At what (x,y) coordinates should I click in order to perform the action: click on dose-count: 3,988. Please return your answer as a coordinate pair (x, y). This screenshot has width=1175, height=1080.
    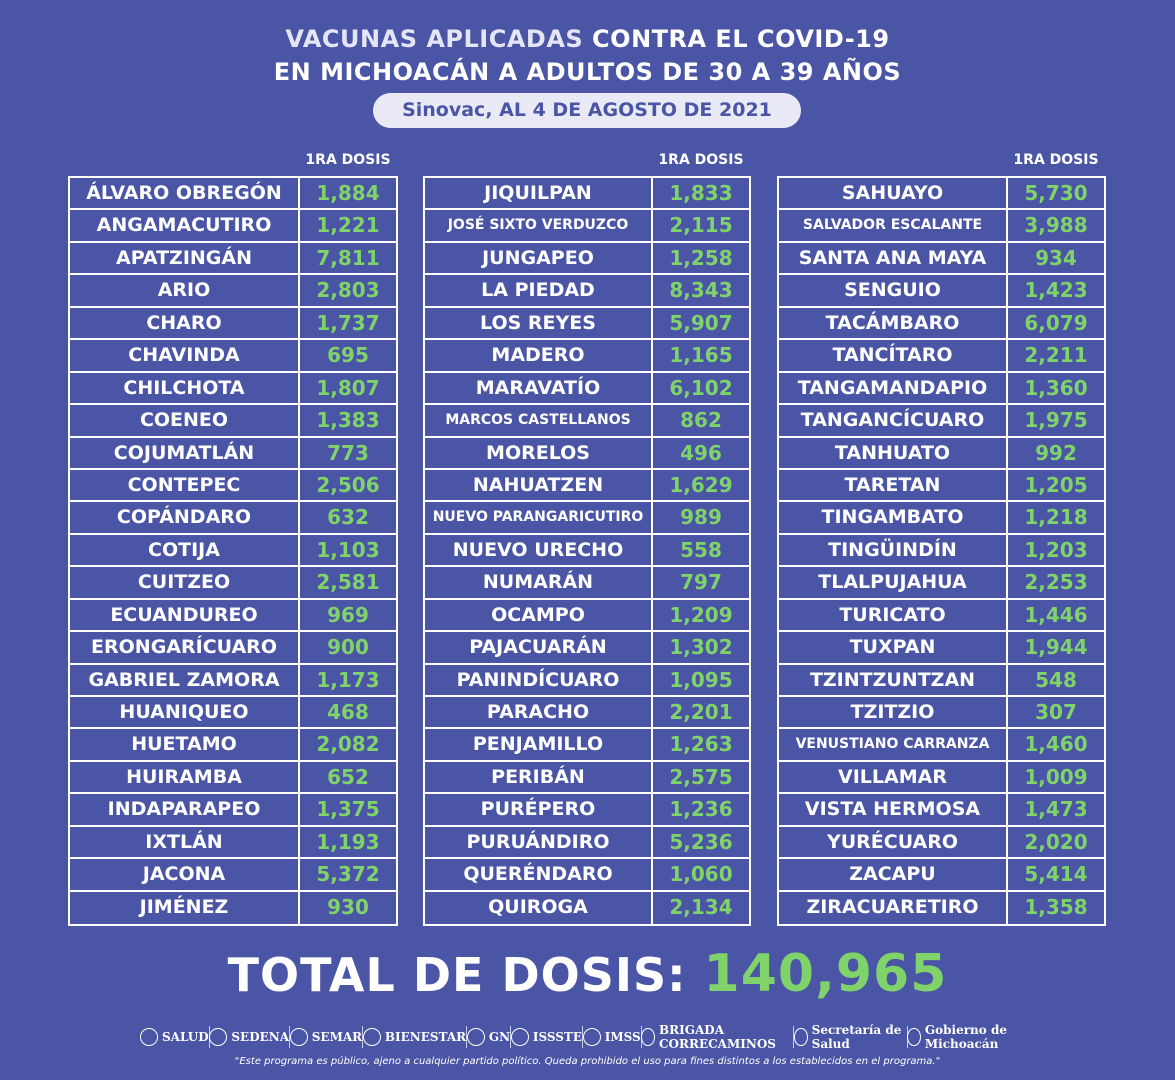
    Looking at the image, I should click on (1056, 225).